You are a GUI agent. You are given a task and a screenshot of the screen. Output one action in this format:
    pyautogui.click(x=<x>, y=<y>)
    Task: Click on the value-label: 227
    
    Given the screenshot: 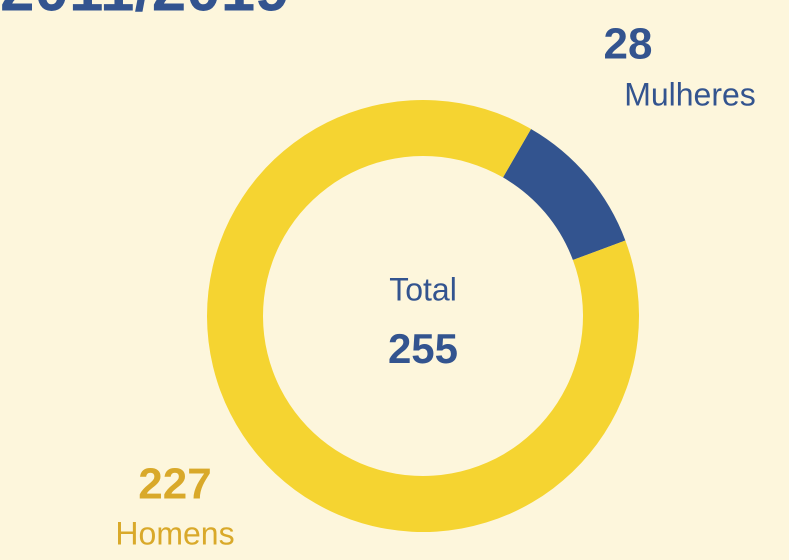 What is the action you would take?
    pyautogui.click(x=174, y=484)
    